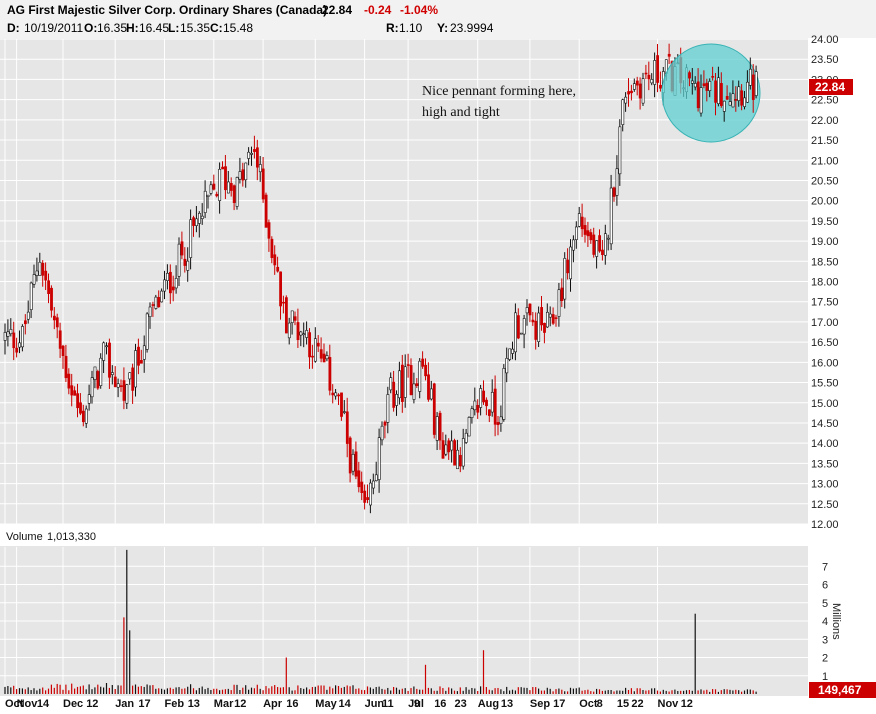 Image resolution: width=876 pixels, height=714 pixels. I want to click on last-volume-badge-text: 149,467, so click(840, 690).